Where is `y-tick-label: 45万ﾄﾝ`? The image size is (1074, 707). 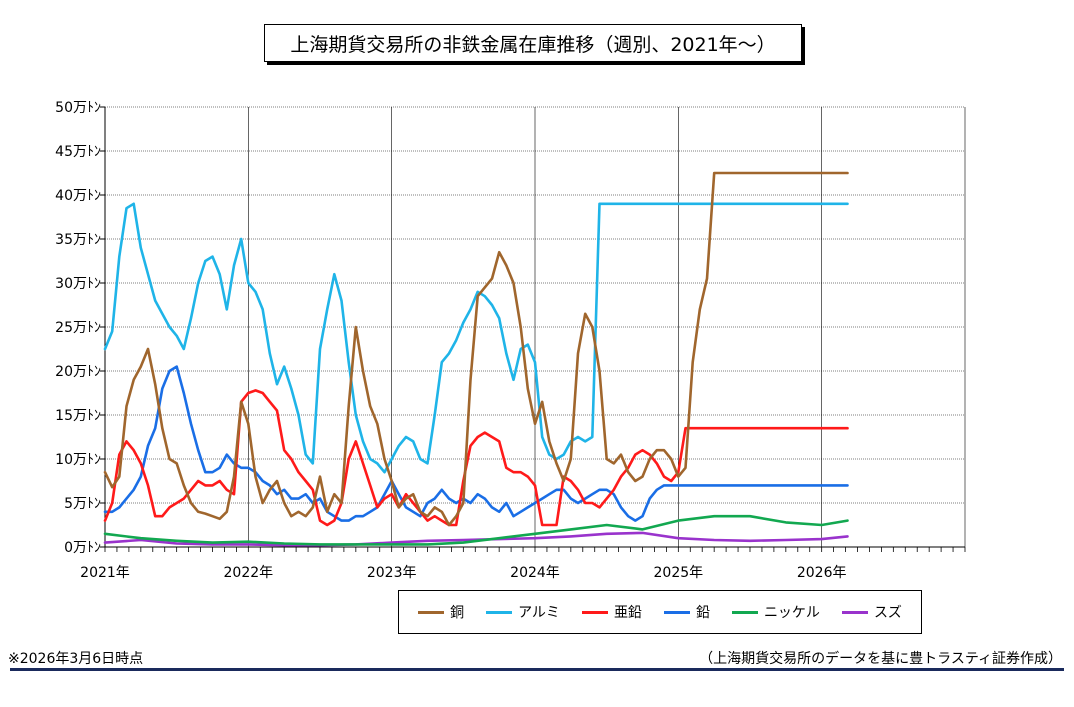 y-tick-label: 45万ﾄﾝ is located at coordinates (78, 152).